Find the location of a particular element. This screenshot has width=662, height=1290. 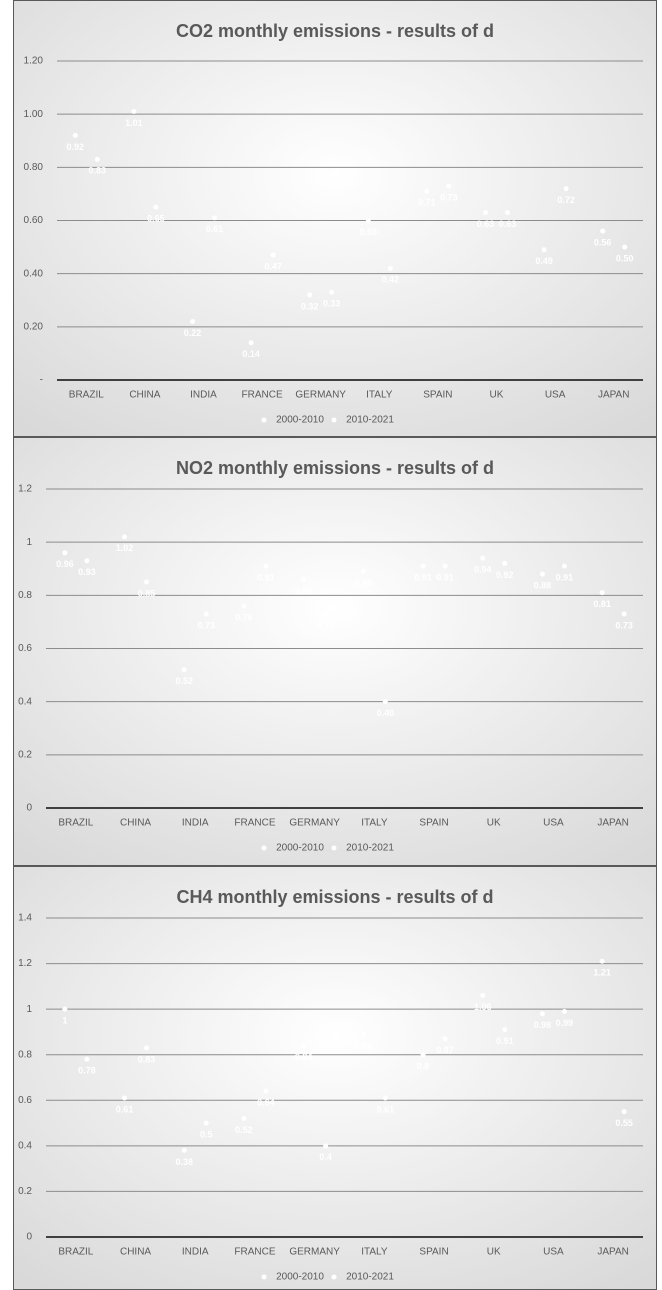

y-tick-label: 1 is located at coordinates (29, 542).